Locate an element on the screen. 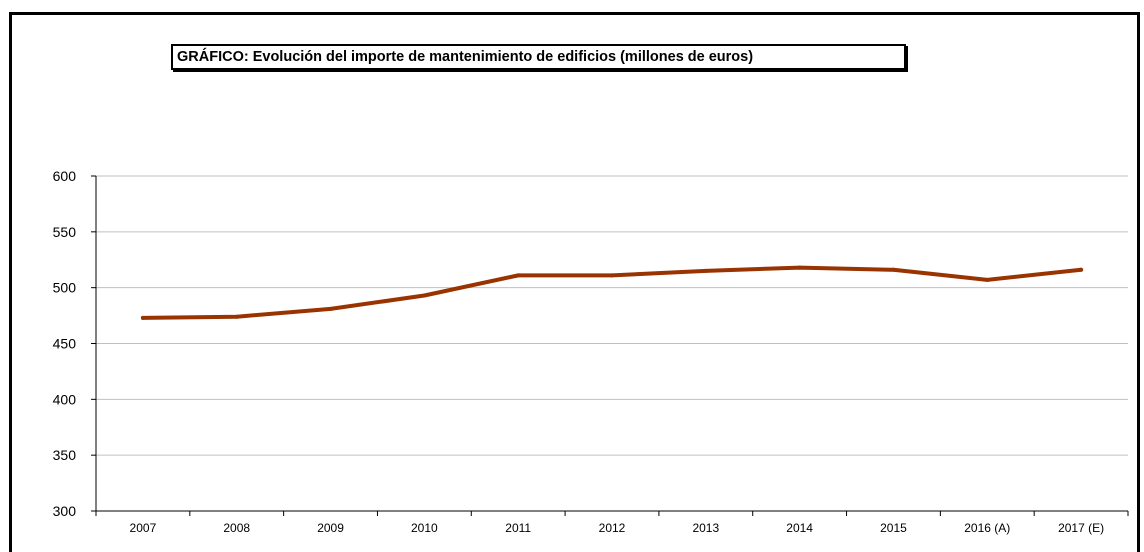  x-tick-label: 2014 is located at coordinates (799, 528).